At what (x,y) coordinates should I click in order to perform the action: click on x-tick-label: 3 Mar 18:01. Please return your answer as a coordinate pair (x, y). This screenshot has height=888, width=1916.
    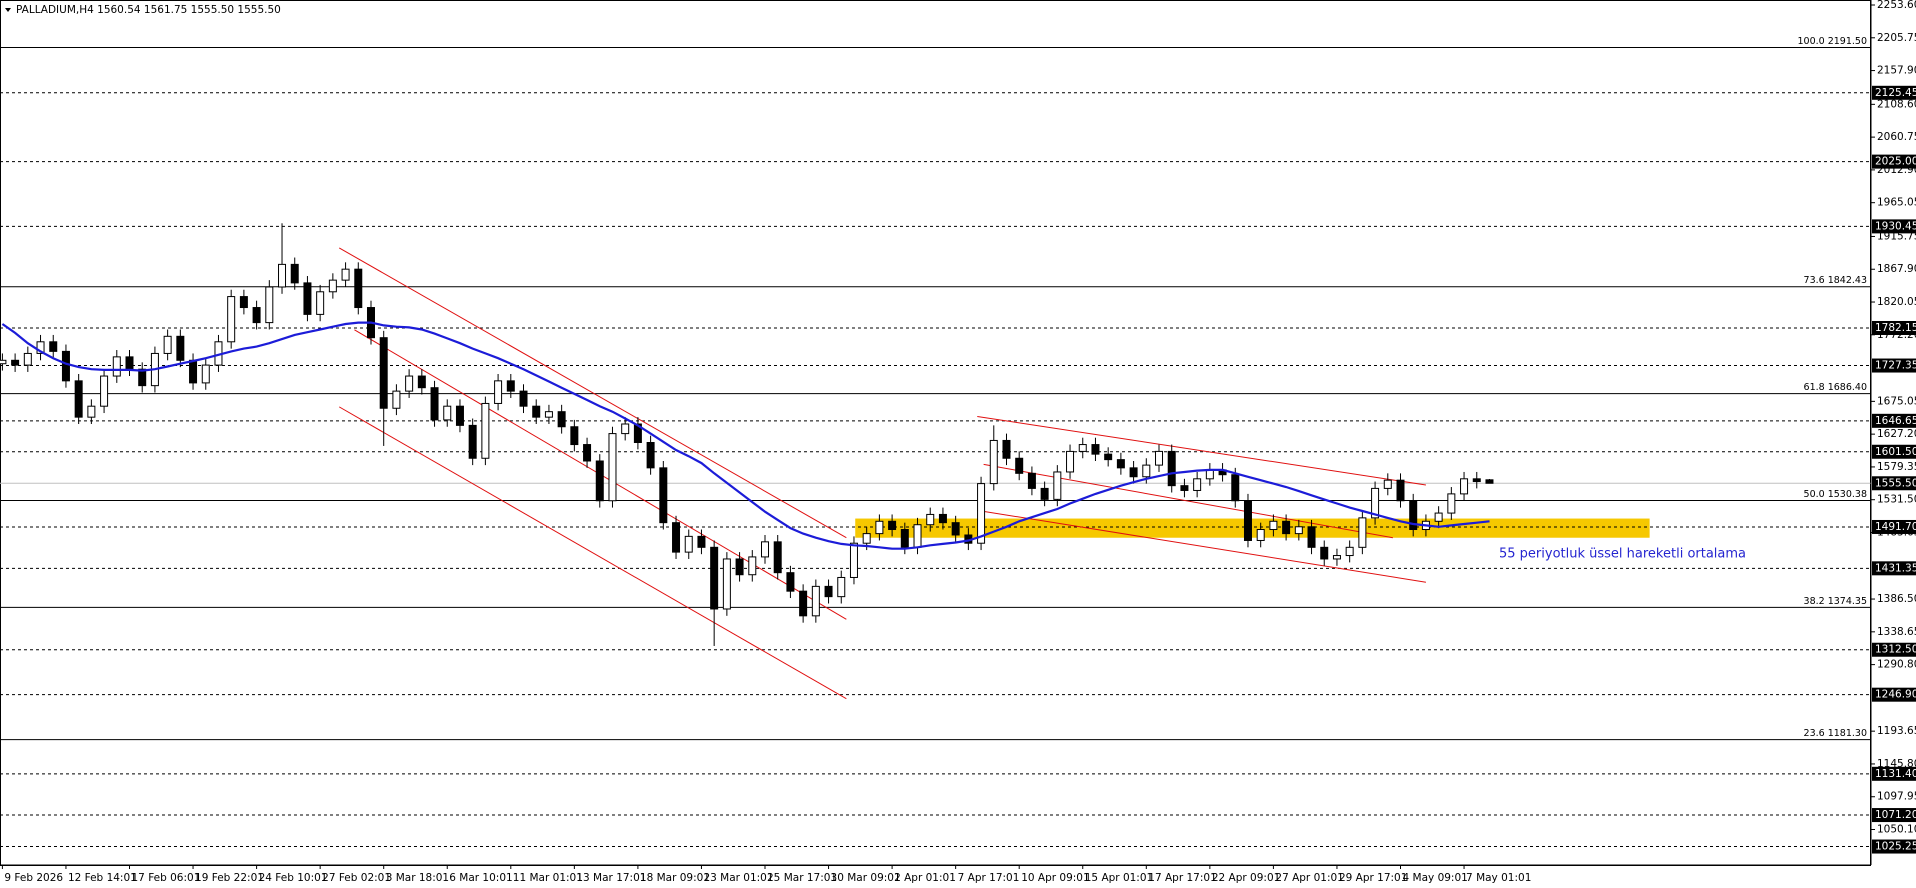
    Looking at the image, I should click on (417, 878).